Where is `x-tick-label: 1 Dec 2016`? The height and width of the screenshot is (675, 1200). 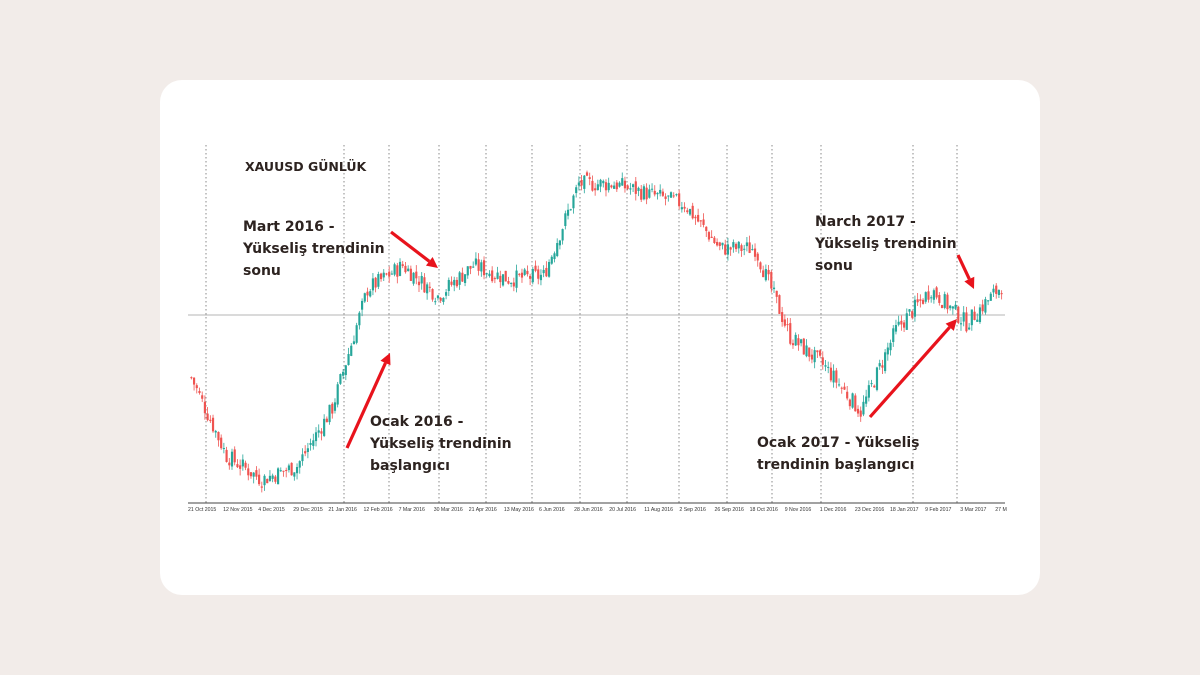
x-tick-label: 1 Dec 2016 is located at coordinates (833, 510).